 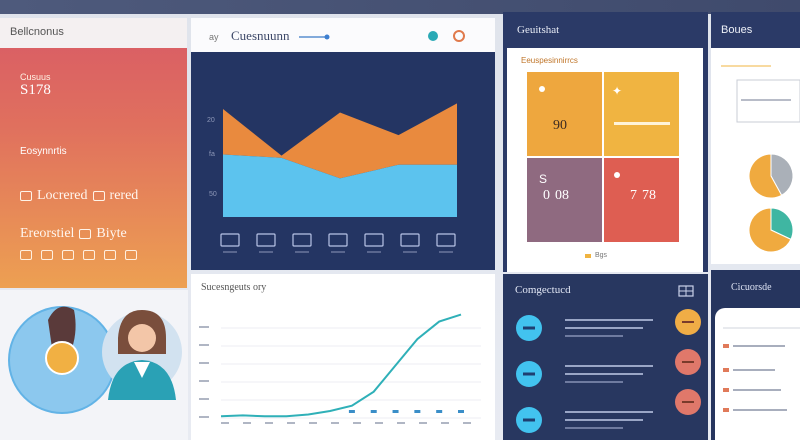 What do you see at coordinates (62, 327) in the screenshot?
I see `avatar-hair` at bounding box center [62, 327].